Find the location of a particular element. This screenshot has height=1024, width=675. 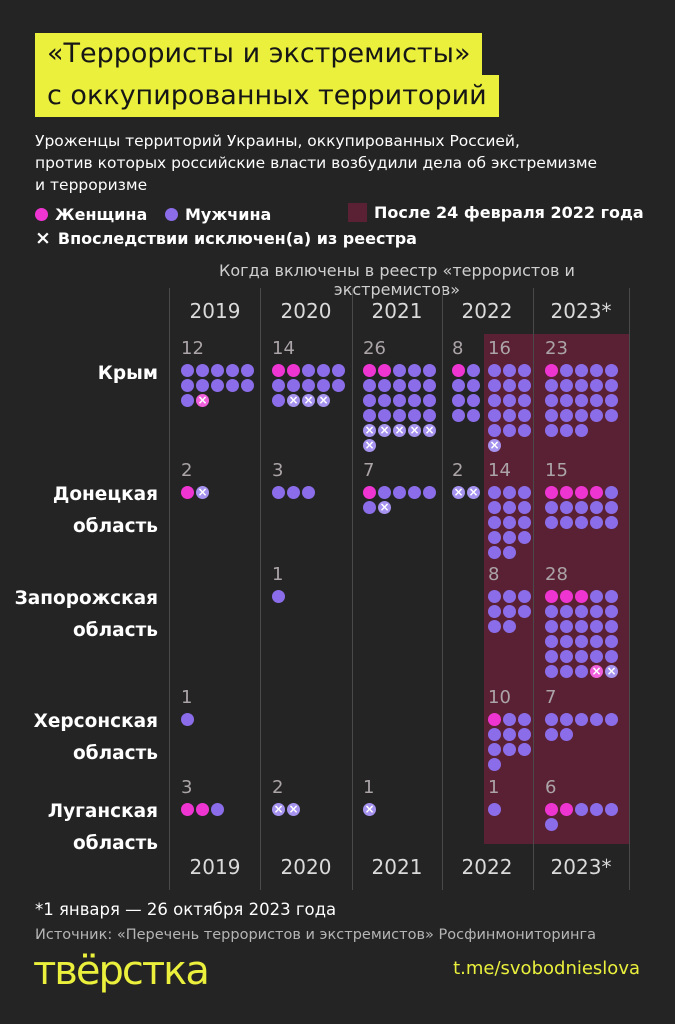

cell-count: 2 is located at coordinates (278, 787).